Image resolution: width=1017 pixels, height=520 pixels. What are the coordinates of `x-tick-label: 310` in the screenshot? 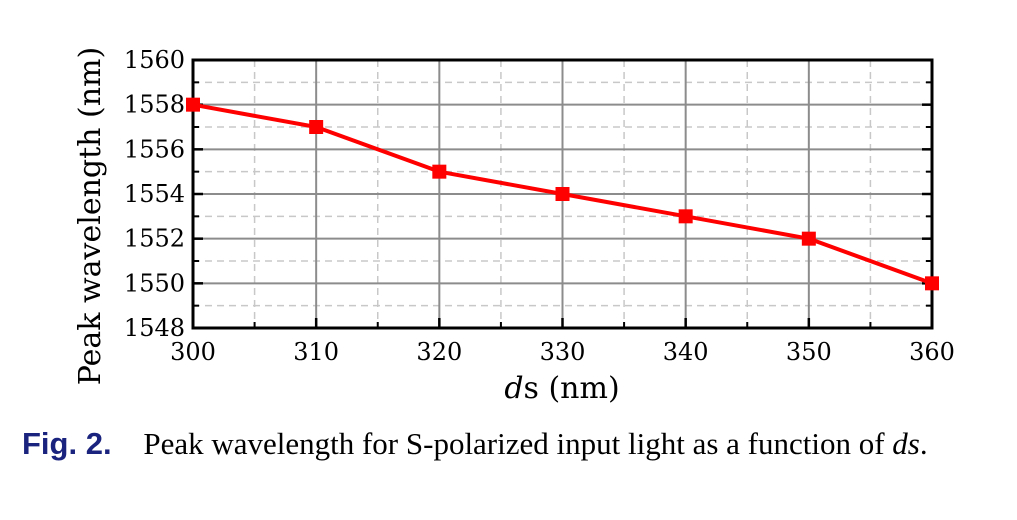 It's located at (316, 352).